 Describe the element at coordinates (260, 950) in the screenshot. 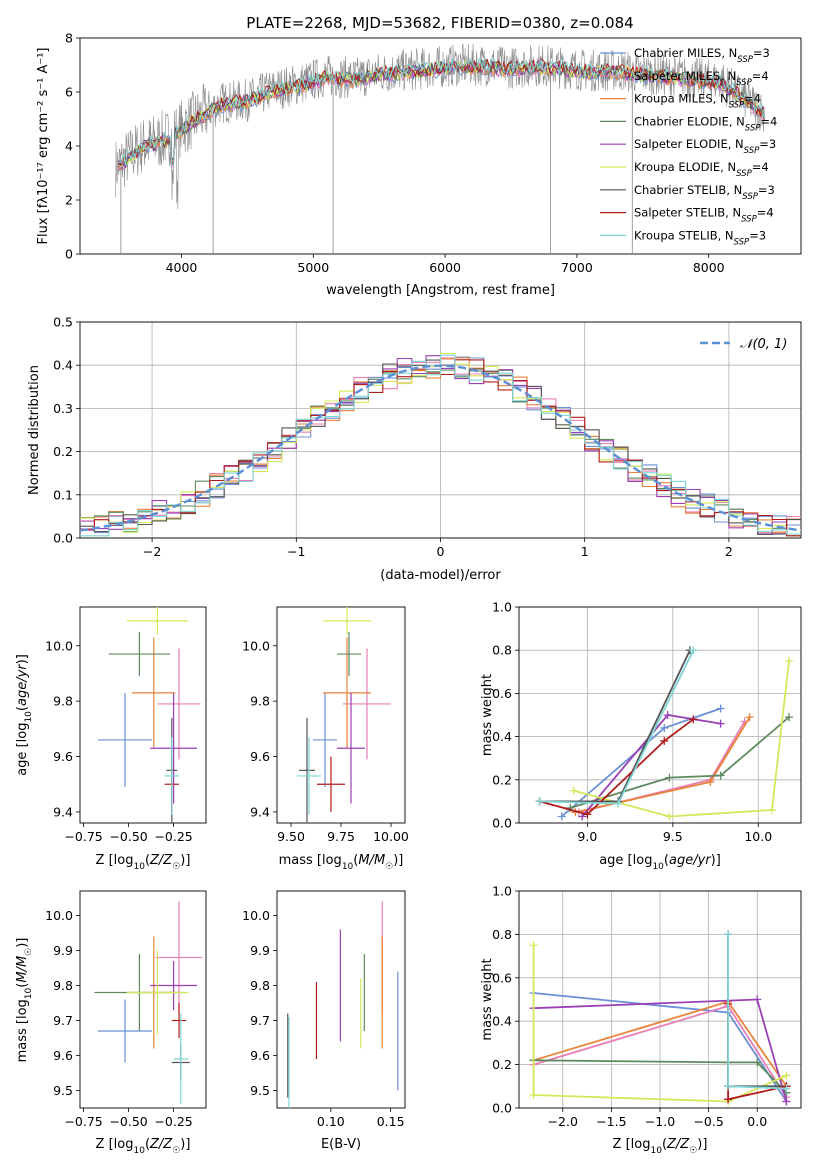

I see `y-tick-label: 9.9` at that location.